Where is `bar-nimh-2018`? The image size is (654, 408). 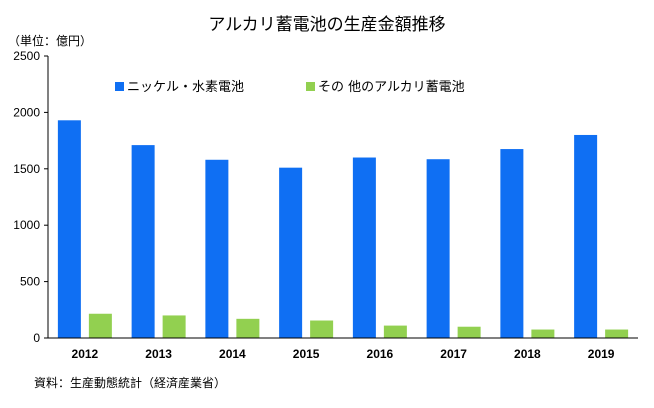
bar-nimh-2018 is located at coordinates (512, 243).